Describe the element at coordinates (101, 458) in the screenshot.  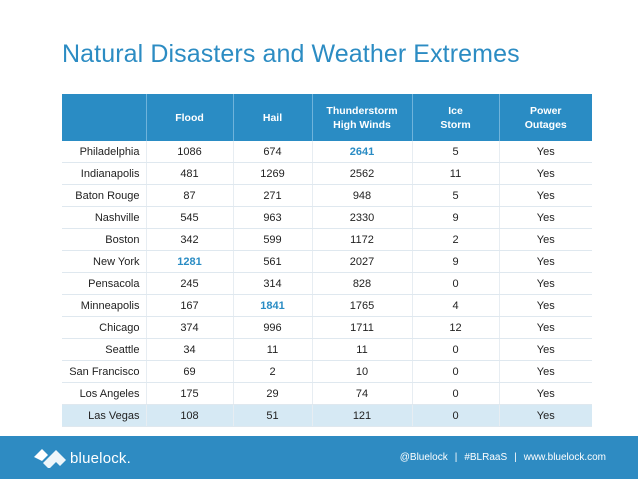
I see `logo-text: bluelock.` at that location.